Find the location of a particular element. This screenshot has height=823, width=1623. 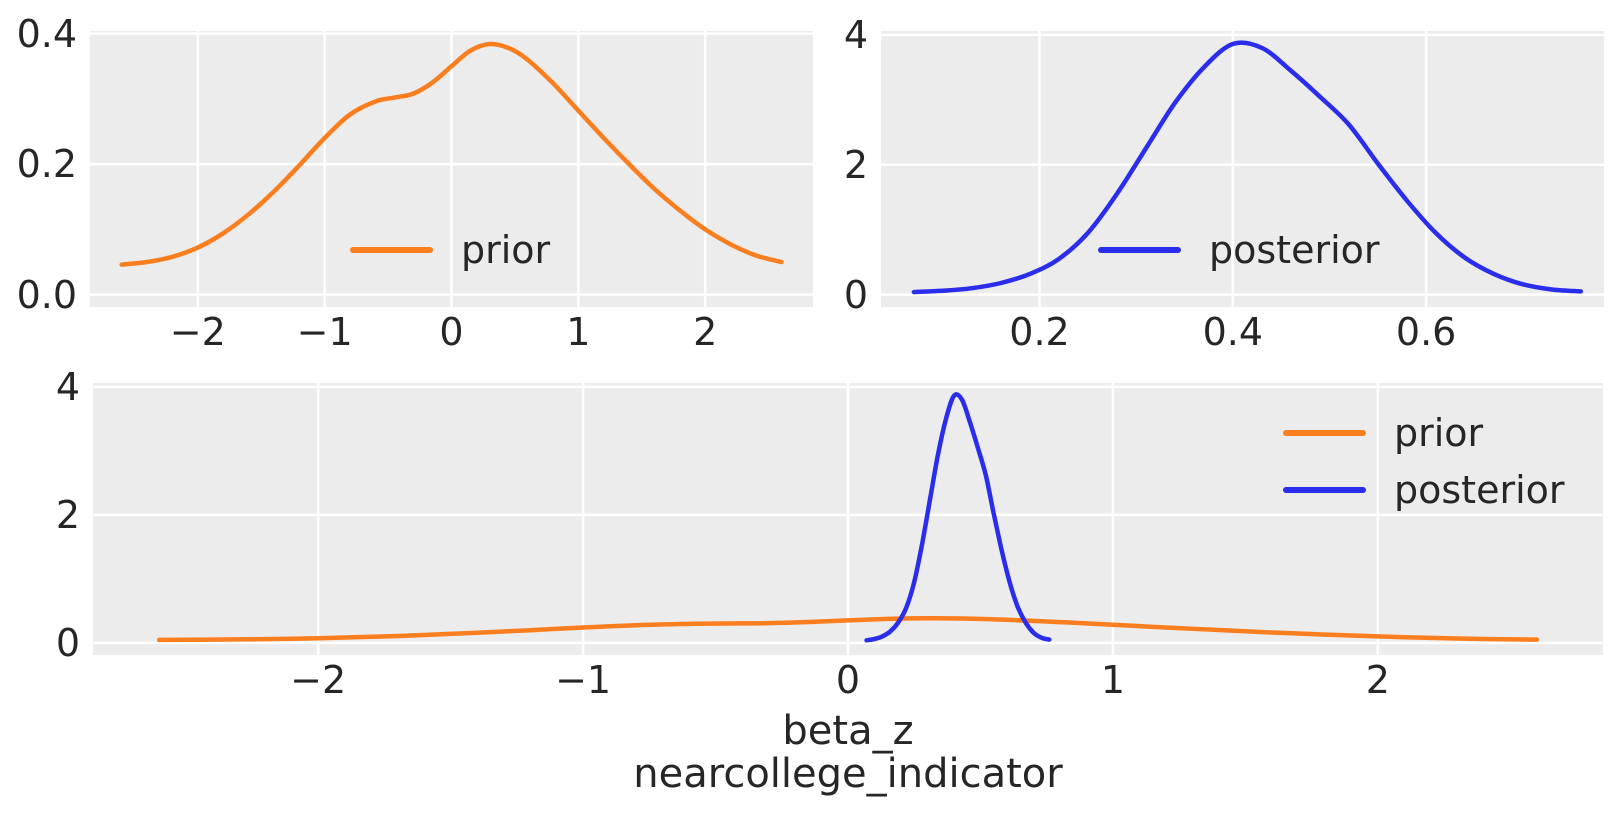

prior-marginal-svg is located at coordinates (451, 169).